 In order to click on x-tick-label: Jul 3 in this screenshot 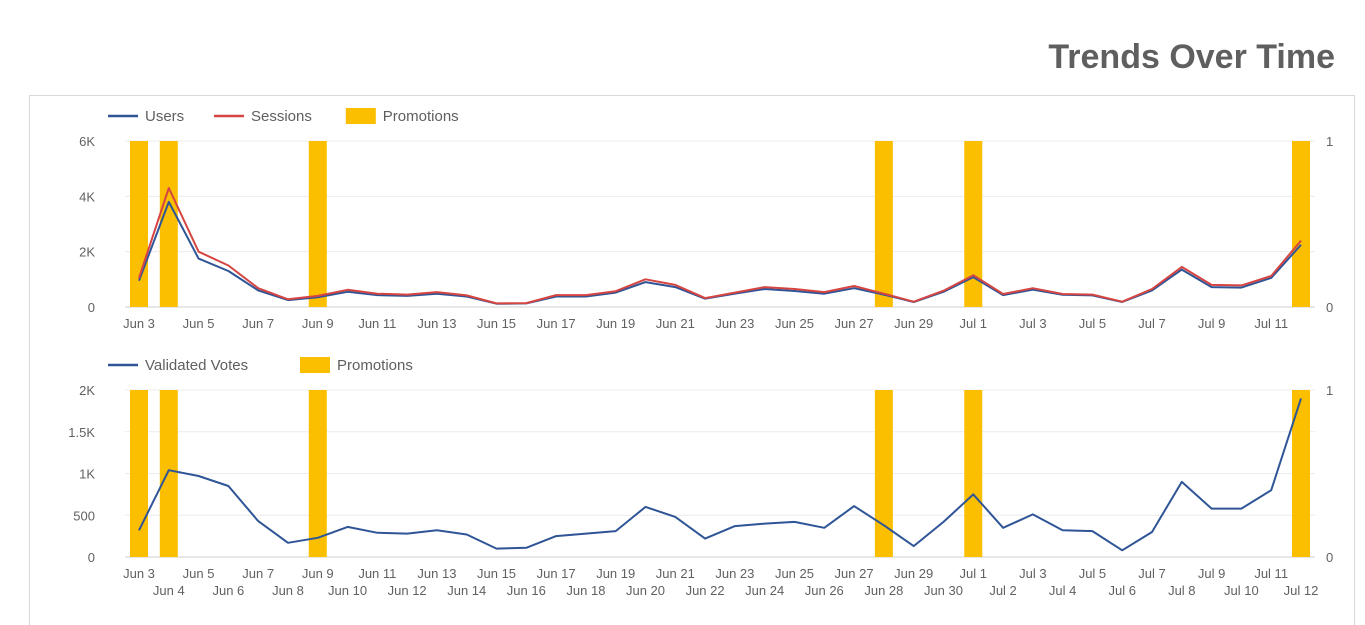, I will do `click(1032, 573)`.